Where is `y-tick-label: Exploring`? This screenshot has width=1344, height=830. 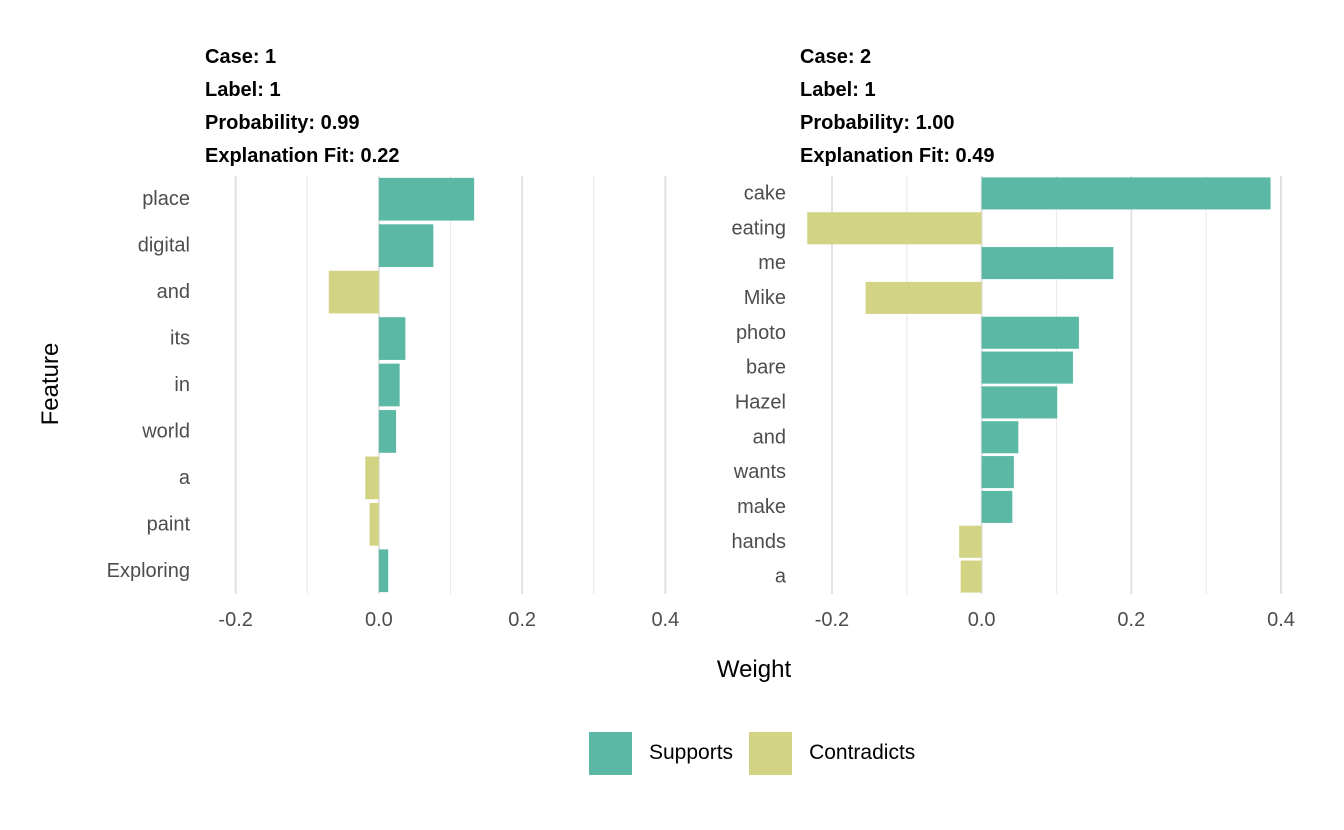
y-tick-label: Exploring is located at coordinates (148, 571).